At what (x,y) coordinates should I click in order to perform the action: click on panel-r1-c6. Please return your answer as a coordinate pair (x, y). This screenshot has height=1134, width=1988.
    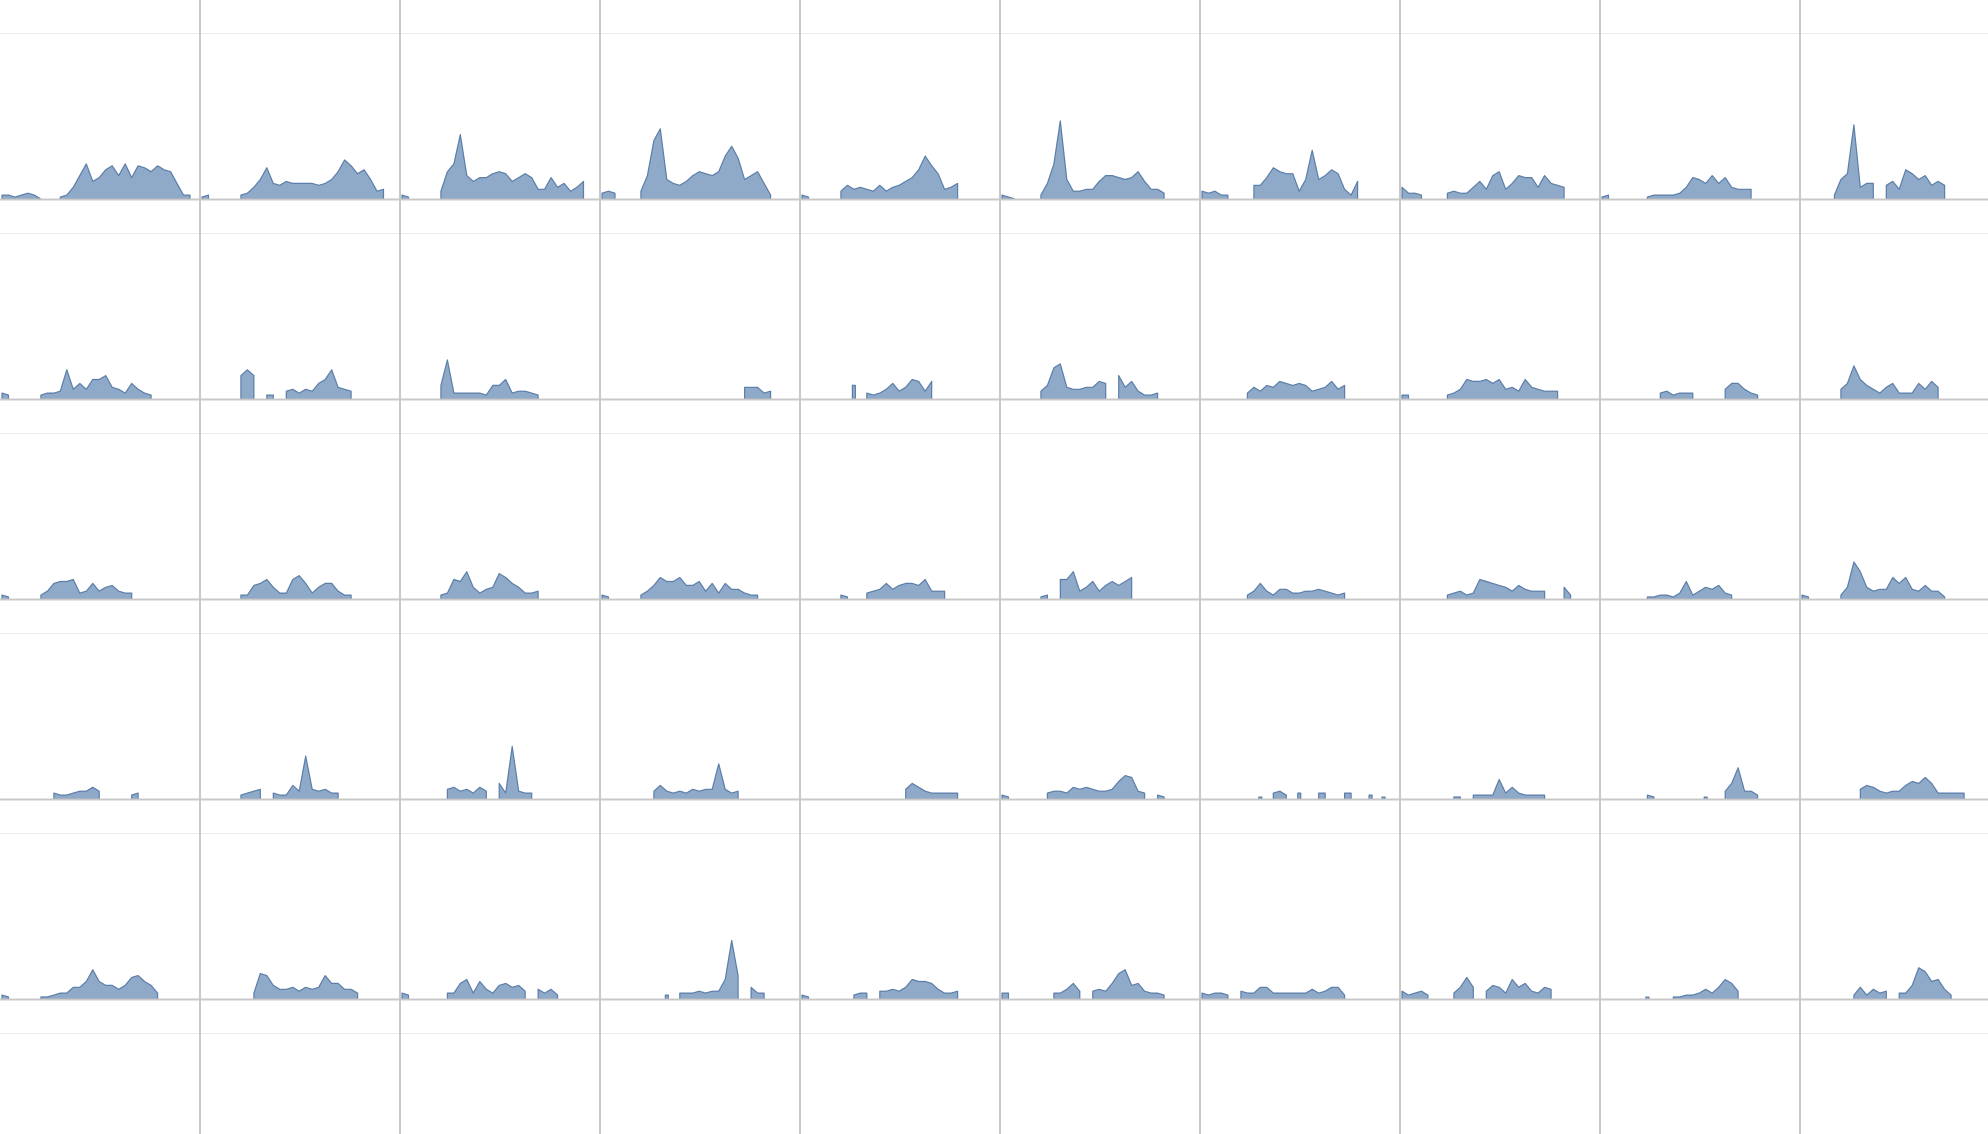
    Looking at the image, I should click on (1296, 390).